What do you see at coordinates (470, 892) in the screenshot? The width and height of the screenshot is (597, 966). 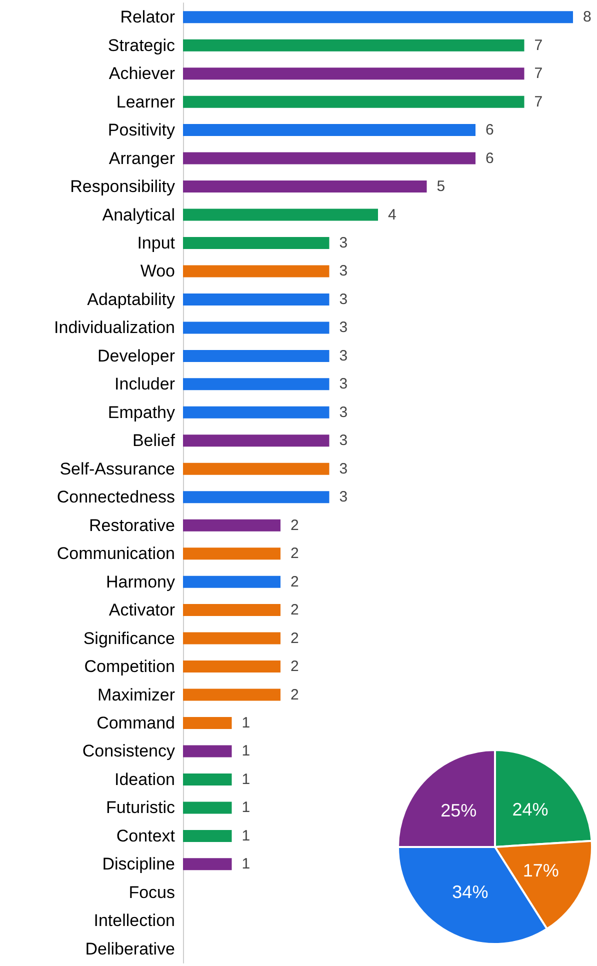 I see `data-label: 34%` at bounding box center [470, 892].